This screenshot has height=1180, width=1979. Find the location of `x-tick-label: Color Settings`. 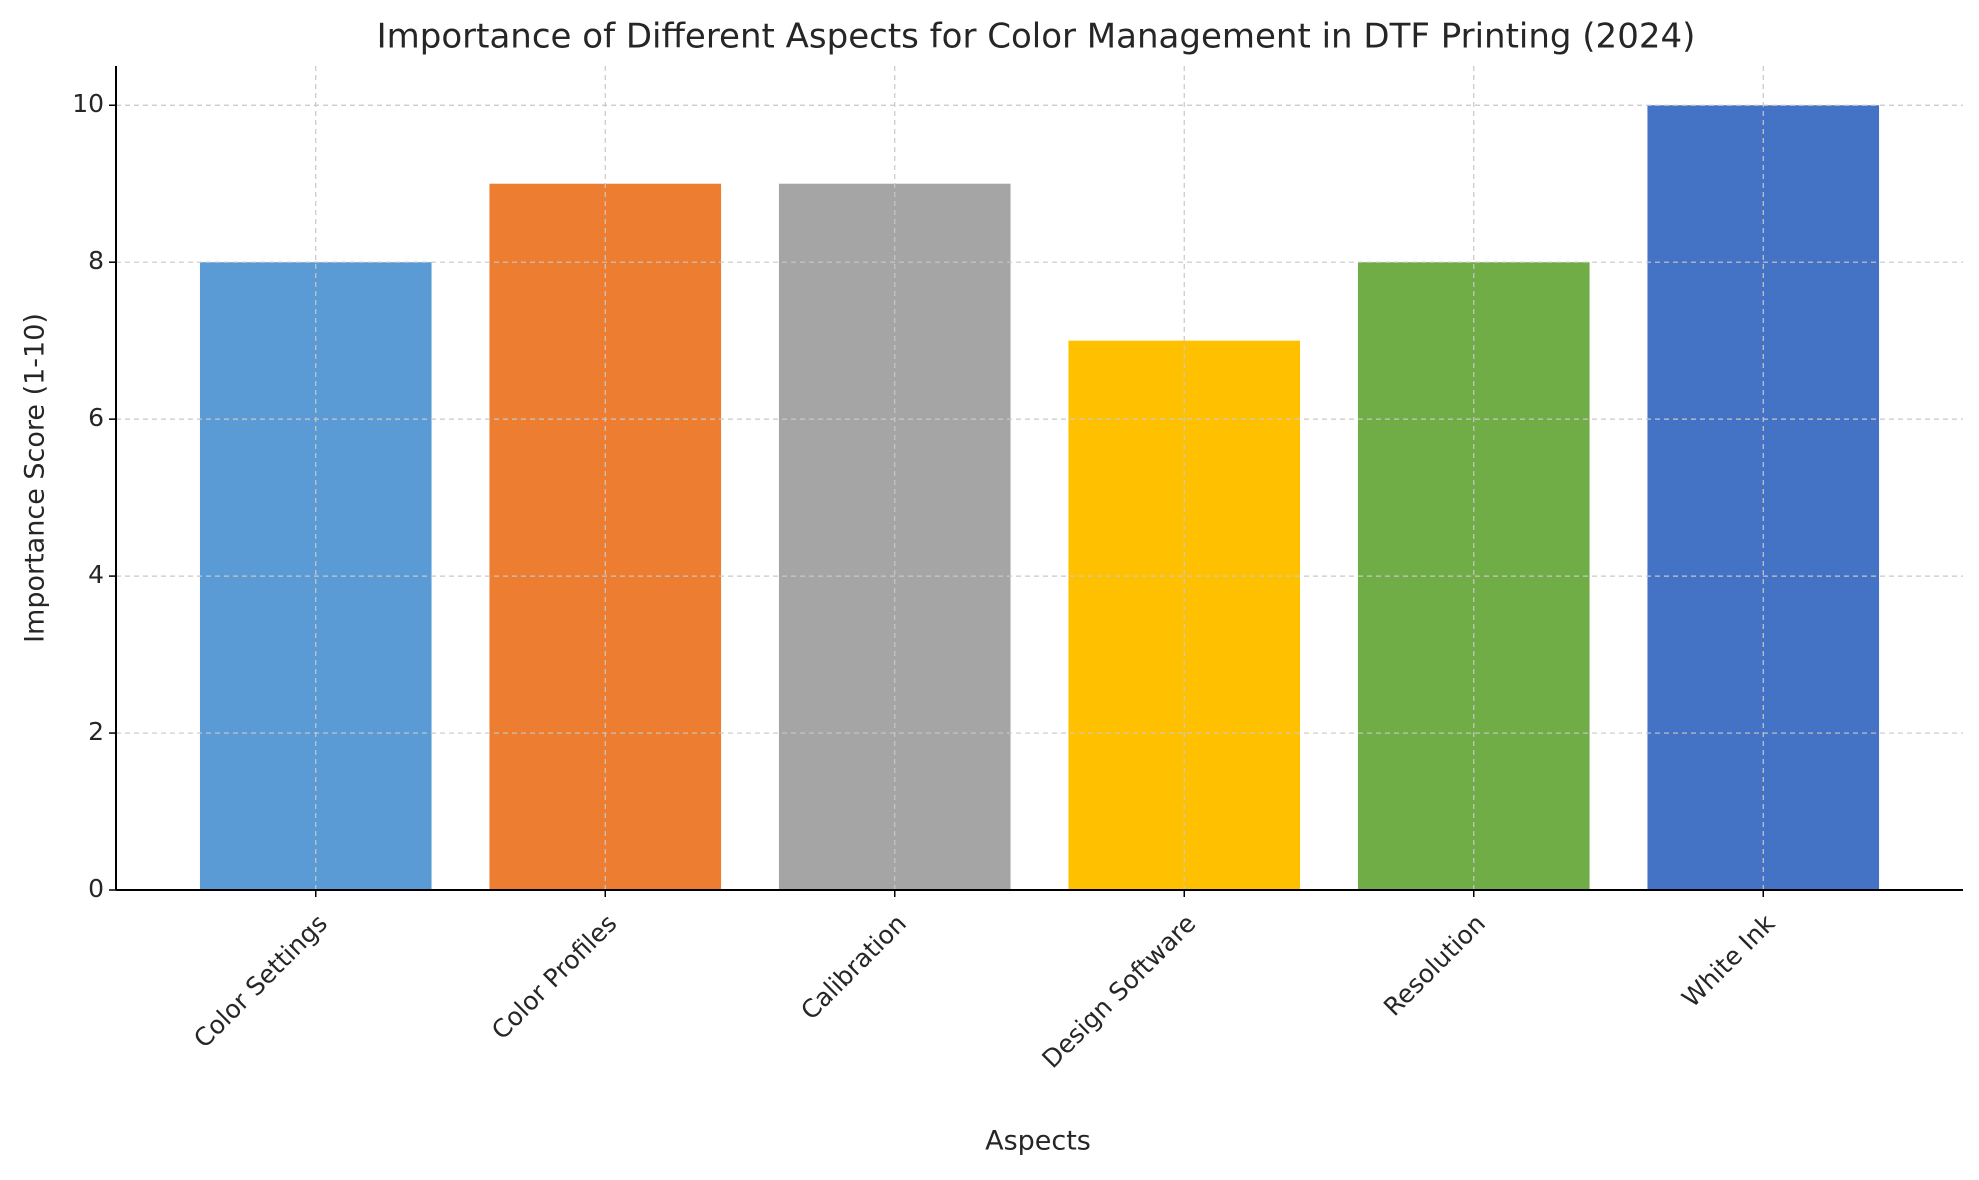

x-tick-label: Color Settings is located at coordinates (260, 981).